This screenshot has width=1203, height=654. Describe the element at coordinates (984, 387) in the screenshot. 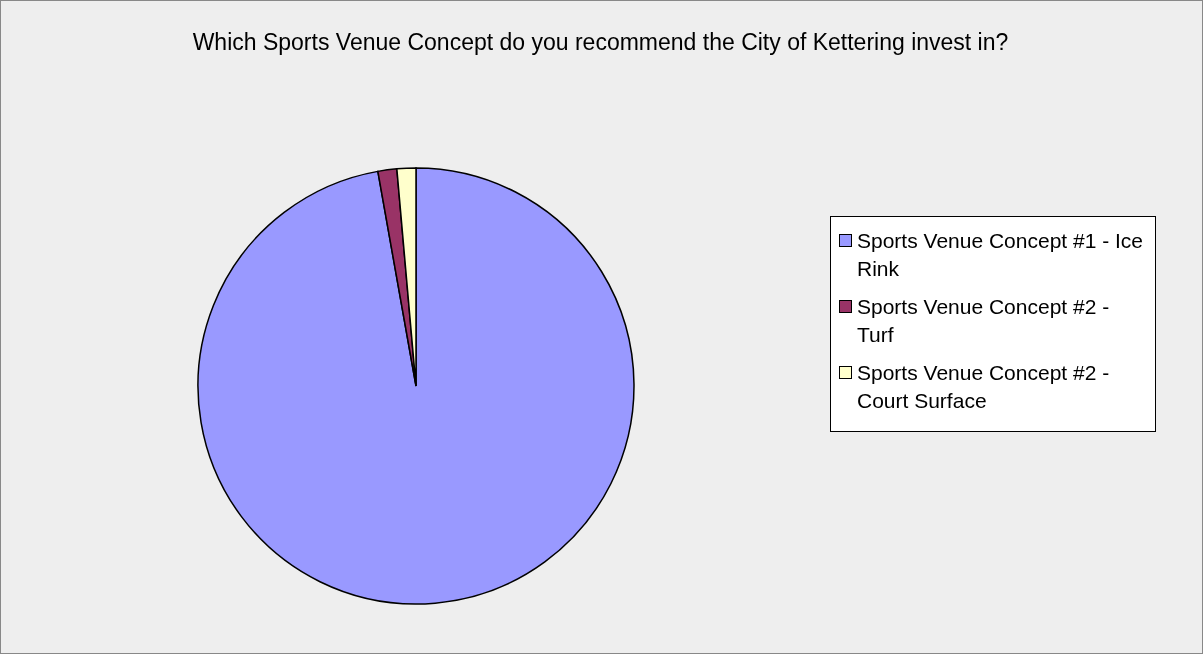

I see `legend-label: Sports Venue Concept #2 - Court Surface` at that location.